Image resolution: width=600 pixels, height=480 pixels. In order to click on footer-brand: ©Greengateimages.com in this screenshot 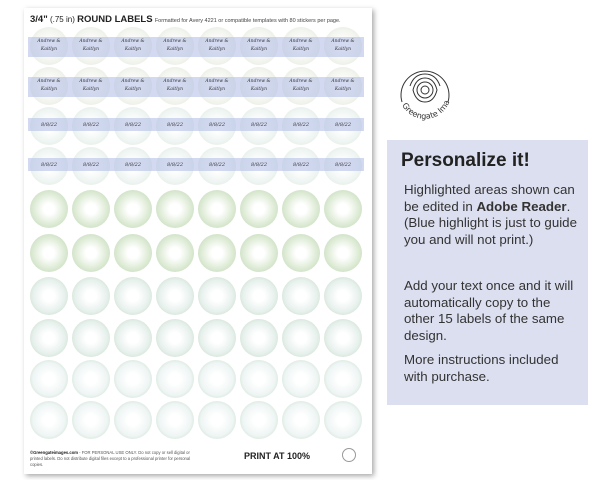, I will do `click(54, 452)`.